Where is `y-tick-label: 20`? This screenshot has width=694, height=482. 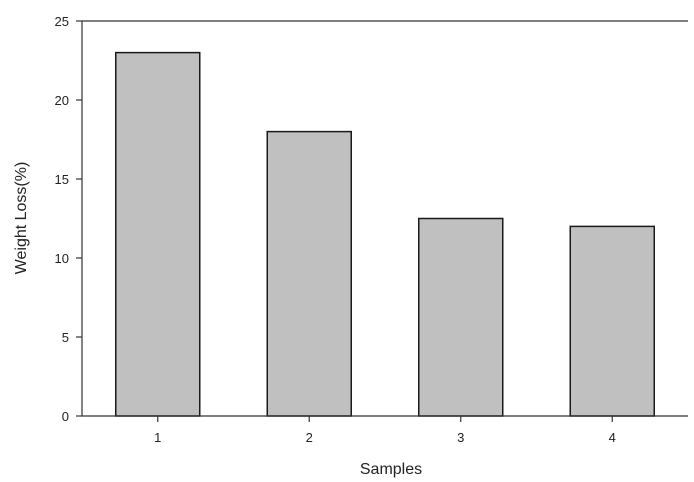 y-tick-label: 20 is located at coordinates (62, 100).